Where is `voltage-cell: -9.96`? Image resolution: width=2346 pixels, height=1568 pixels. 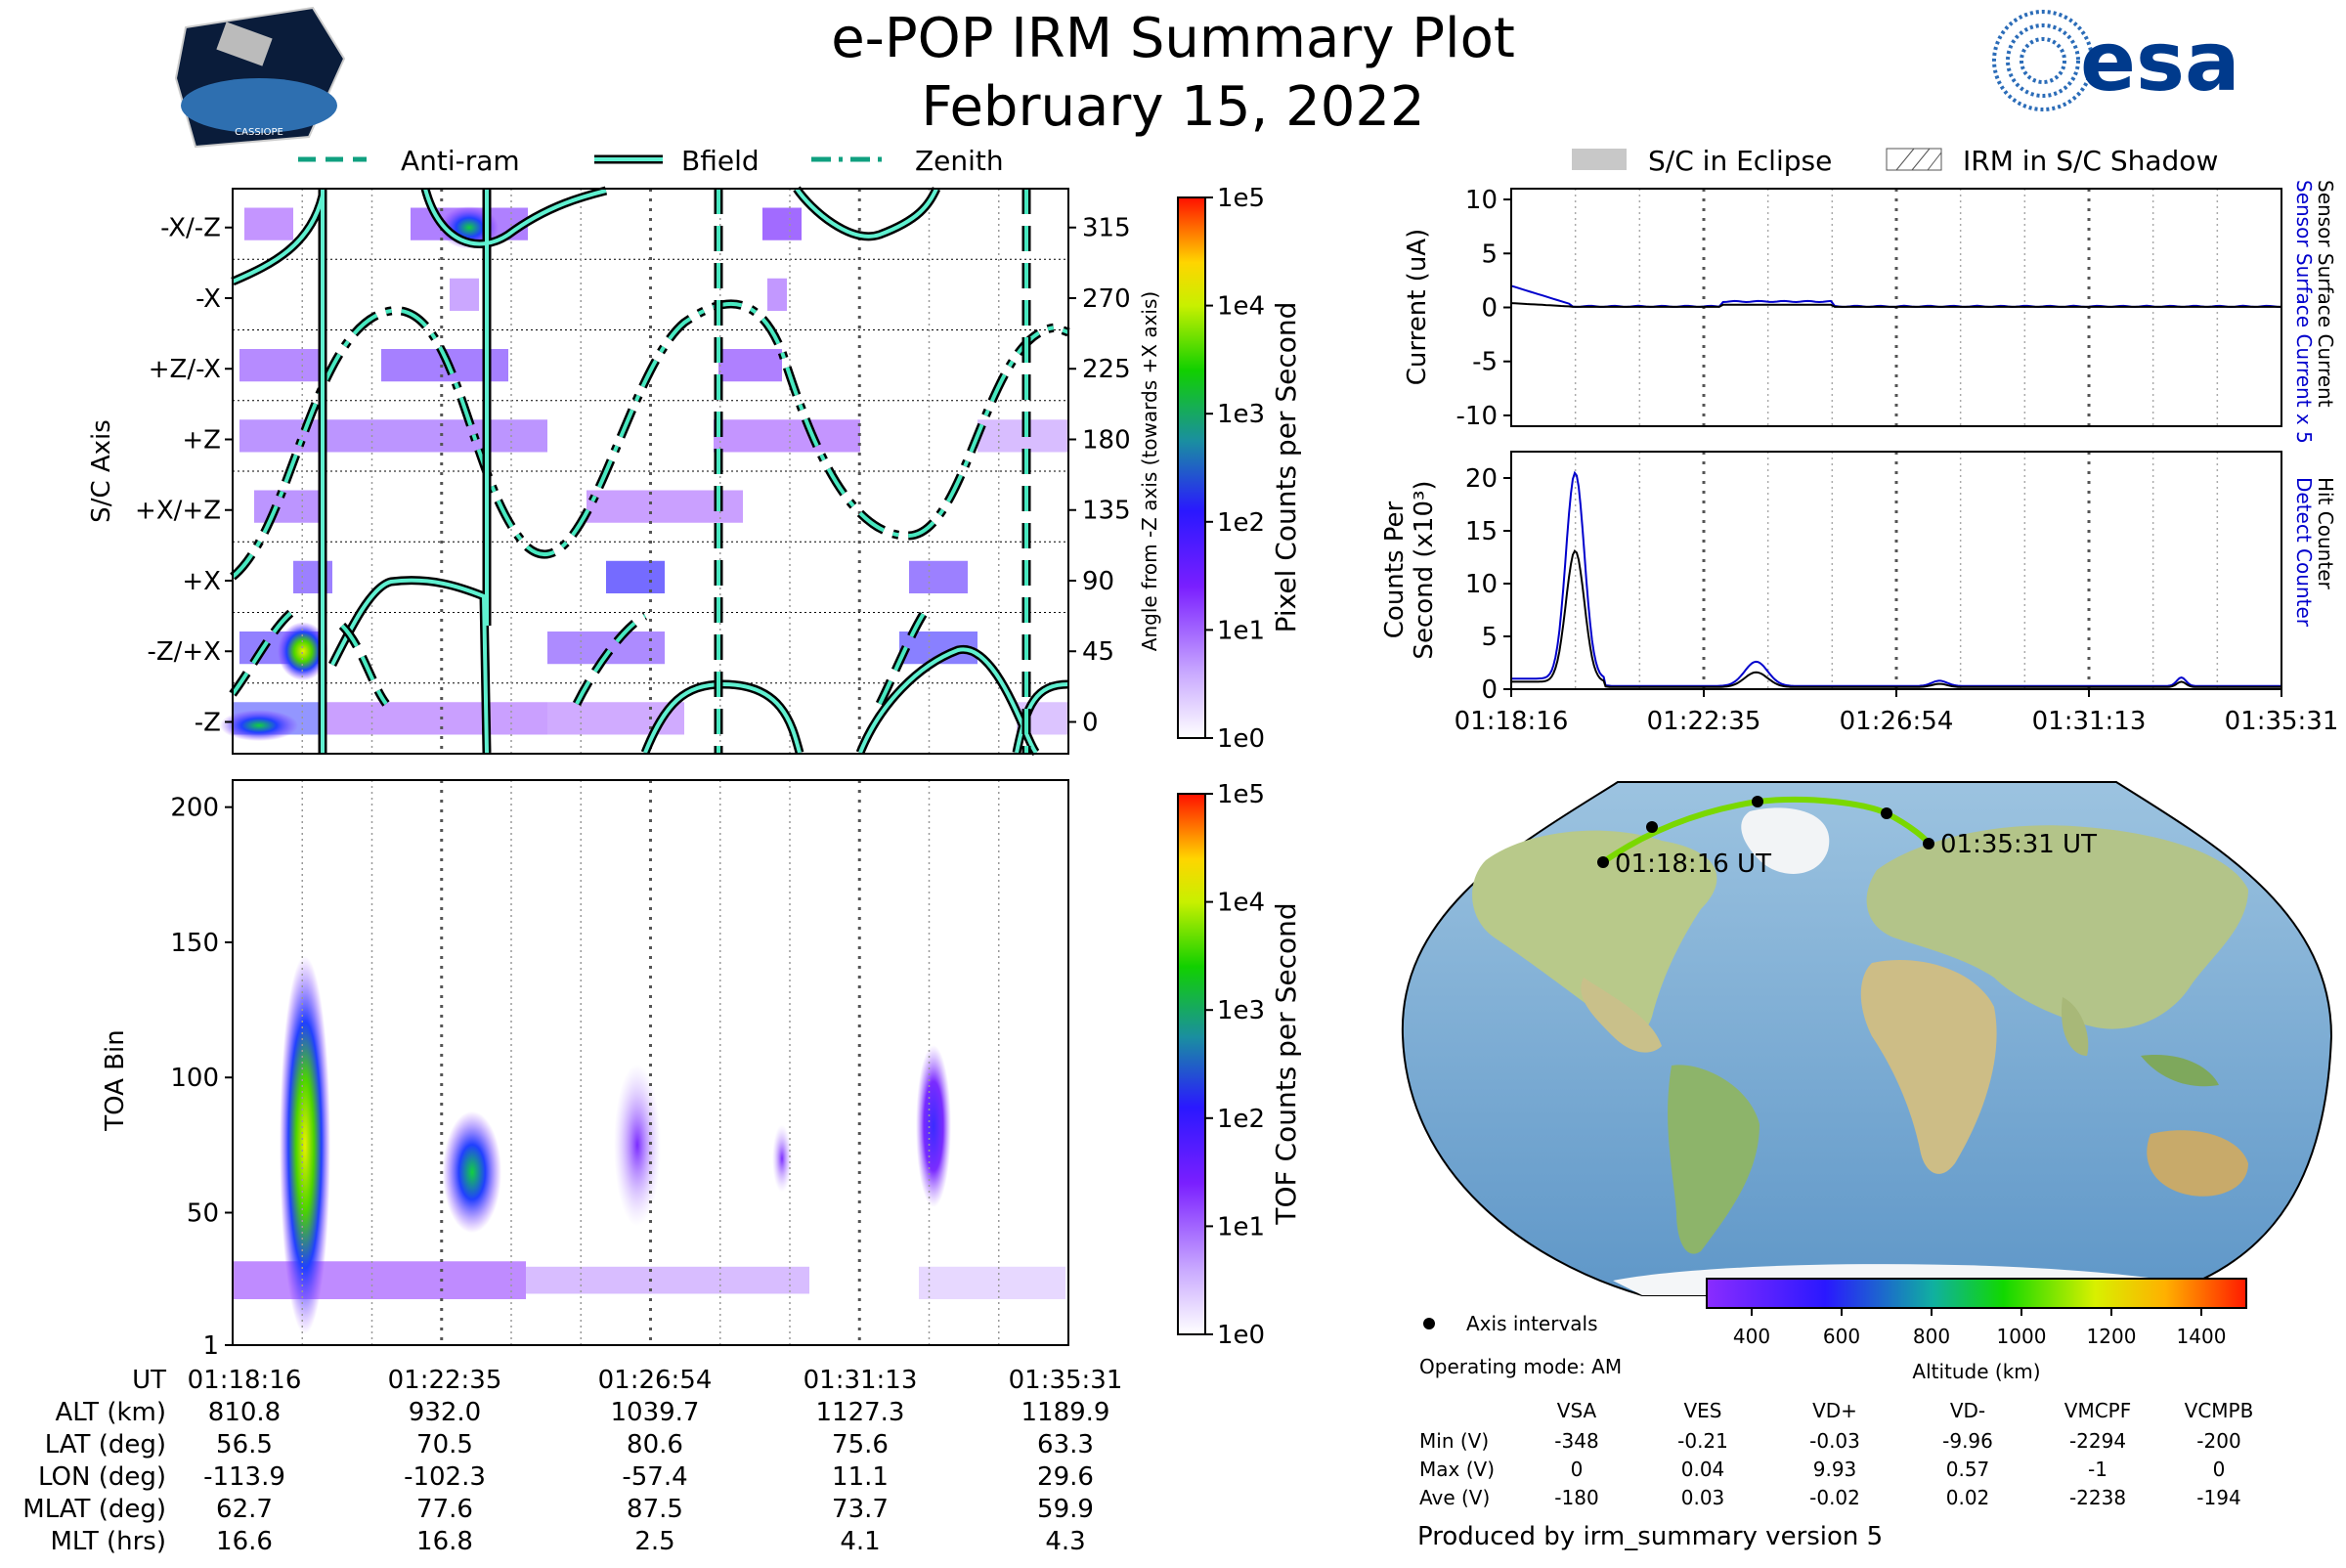 voltage-cell: -9.96 is located at coordinates (1968, 1441).